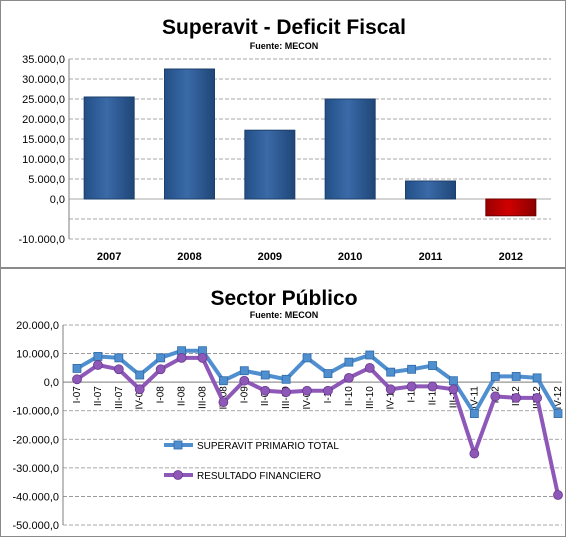  I want to click on y-tick-label: 25.000,0, so click(43, 100).